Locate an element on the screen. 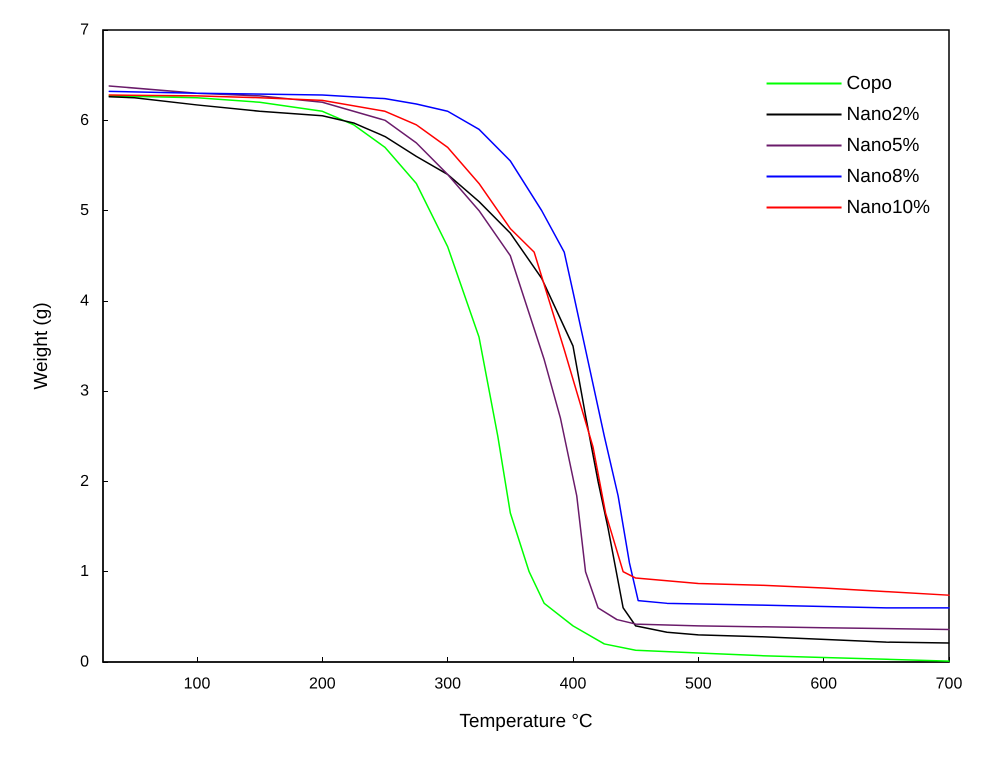  y-tick-label: 0 is located at coordinates (85, 662).